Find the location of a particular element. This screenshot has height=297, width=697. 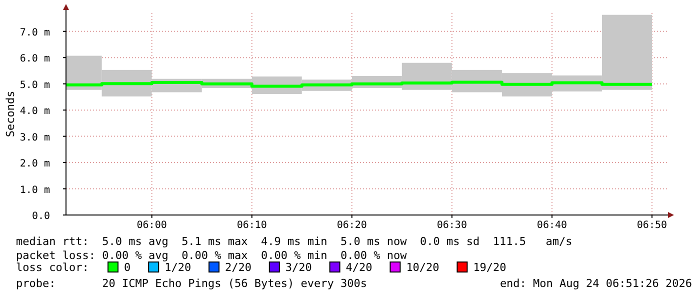

legend-label: 19/20 is located at coordinates (489, 267).